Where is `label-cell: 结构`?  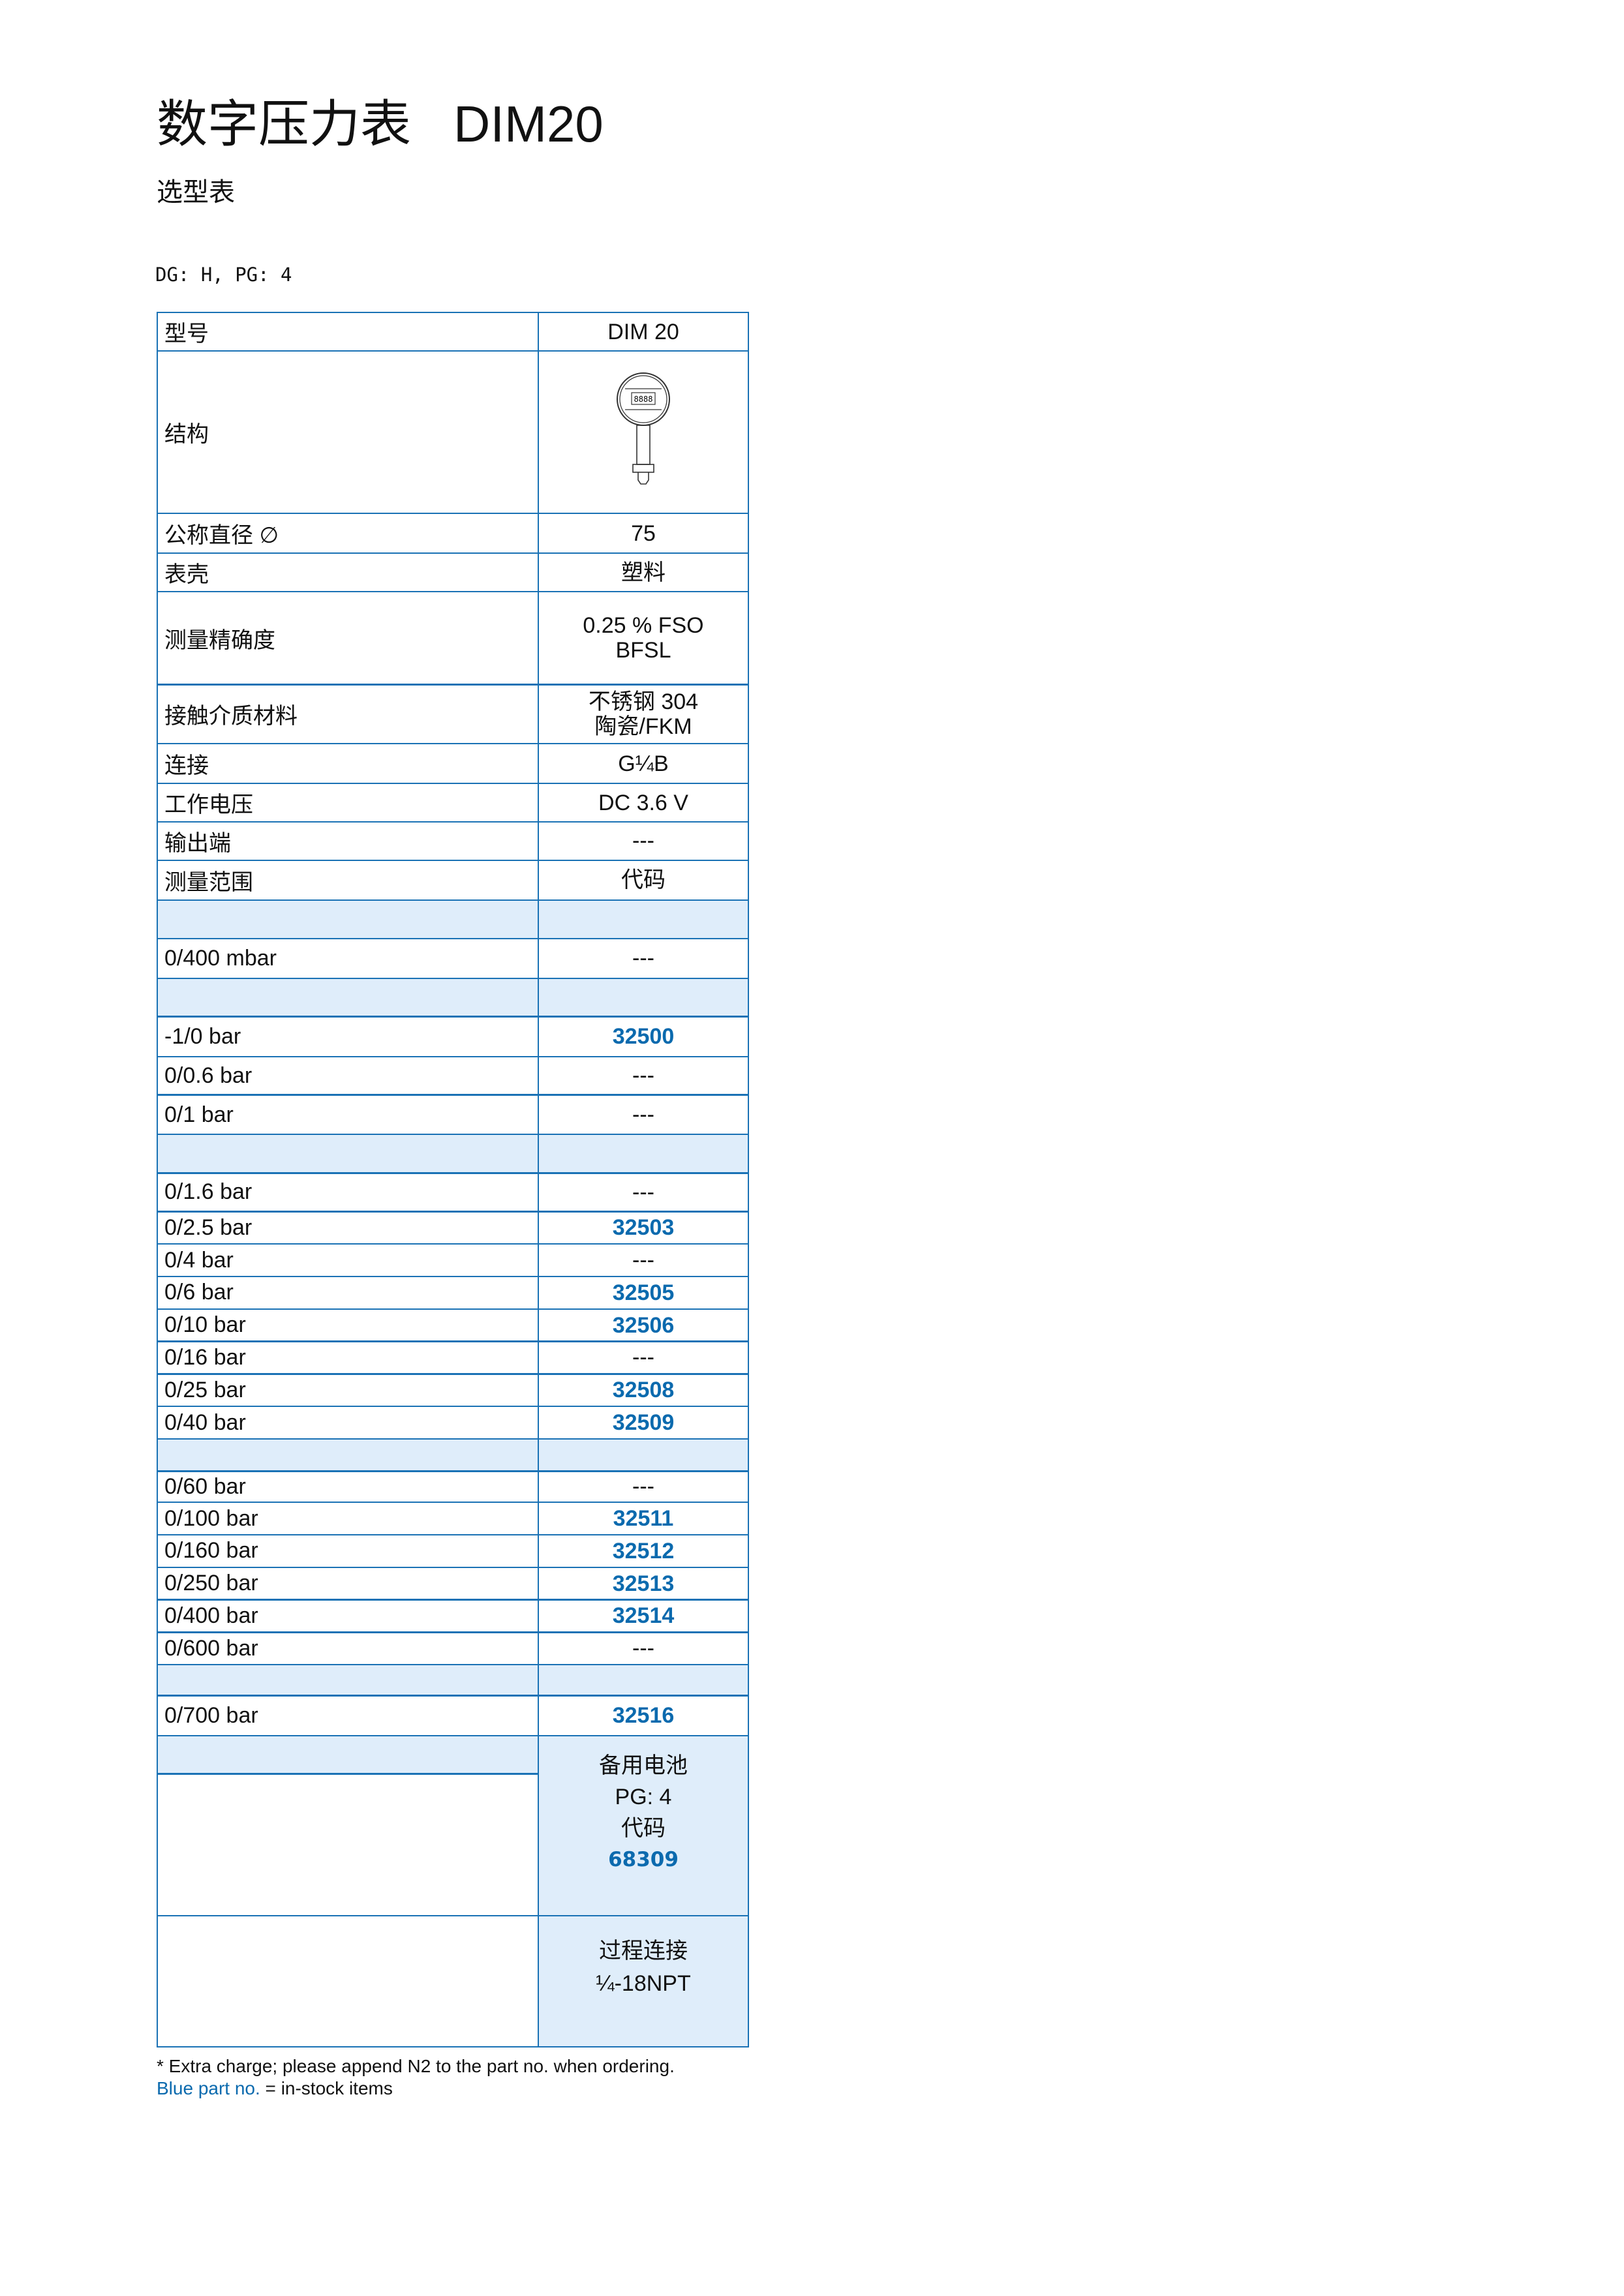 label-cell: 结构 is located at coordinates (348, 432).